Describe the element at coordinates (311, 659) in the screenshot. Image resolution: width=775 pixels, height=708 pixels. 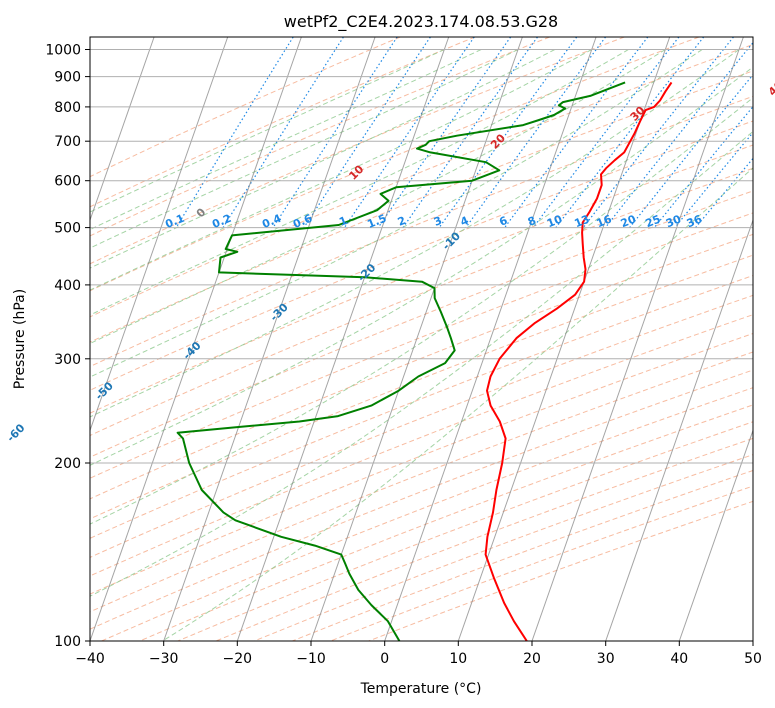
I see `x-tick-label: −10` at that location.